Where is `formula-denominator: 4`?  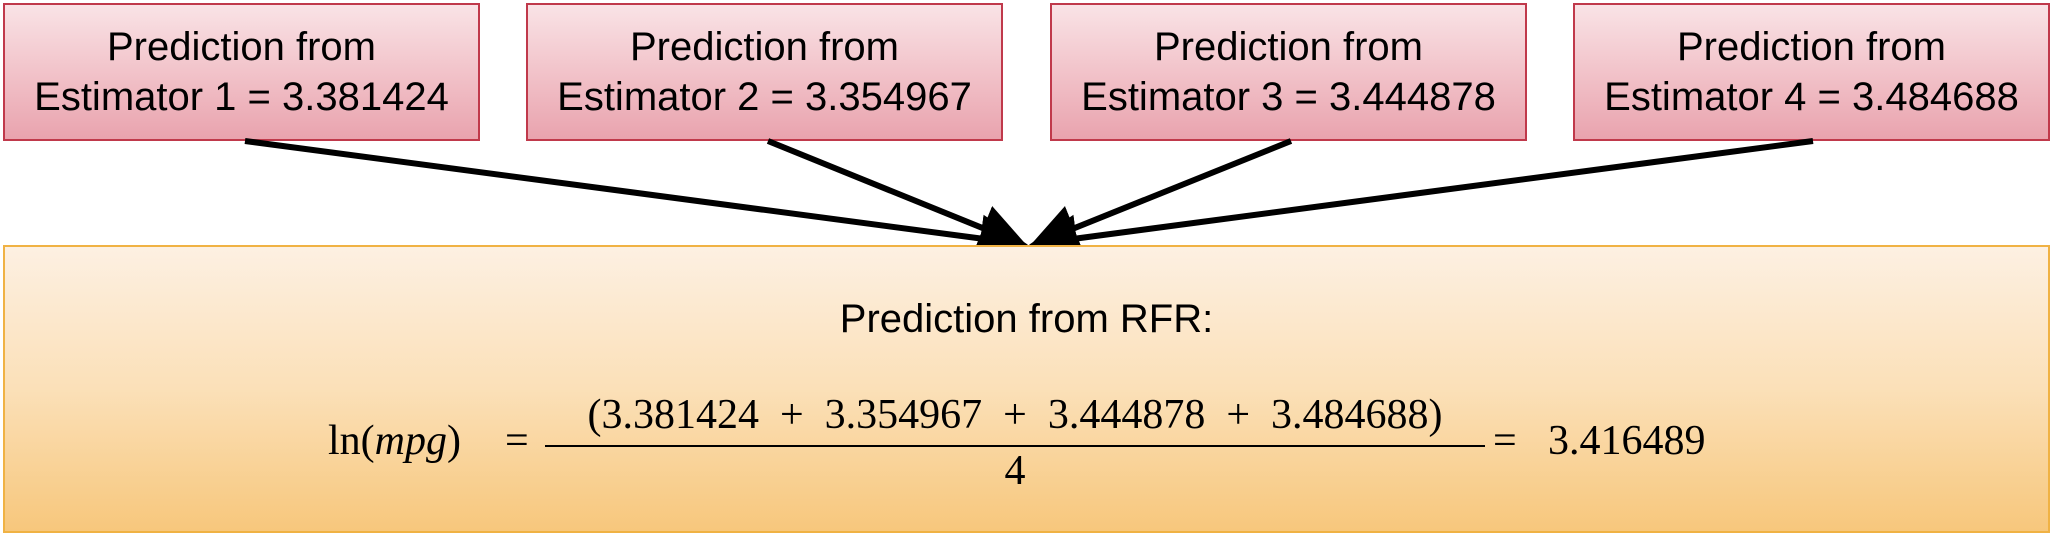 formula-denominator: 4 is located at coordinates (1015, 471).